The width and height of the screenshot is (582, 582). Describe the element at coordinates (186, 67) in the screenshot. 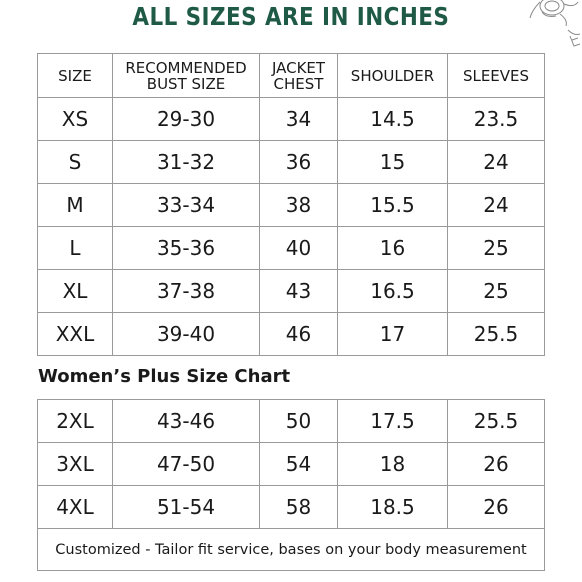

I see `header-bust-line1: RECOMMENDED` at that location.